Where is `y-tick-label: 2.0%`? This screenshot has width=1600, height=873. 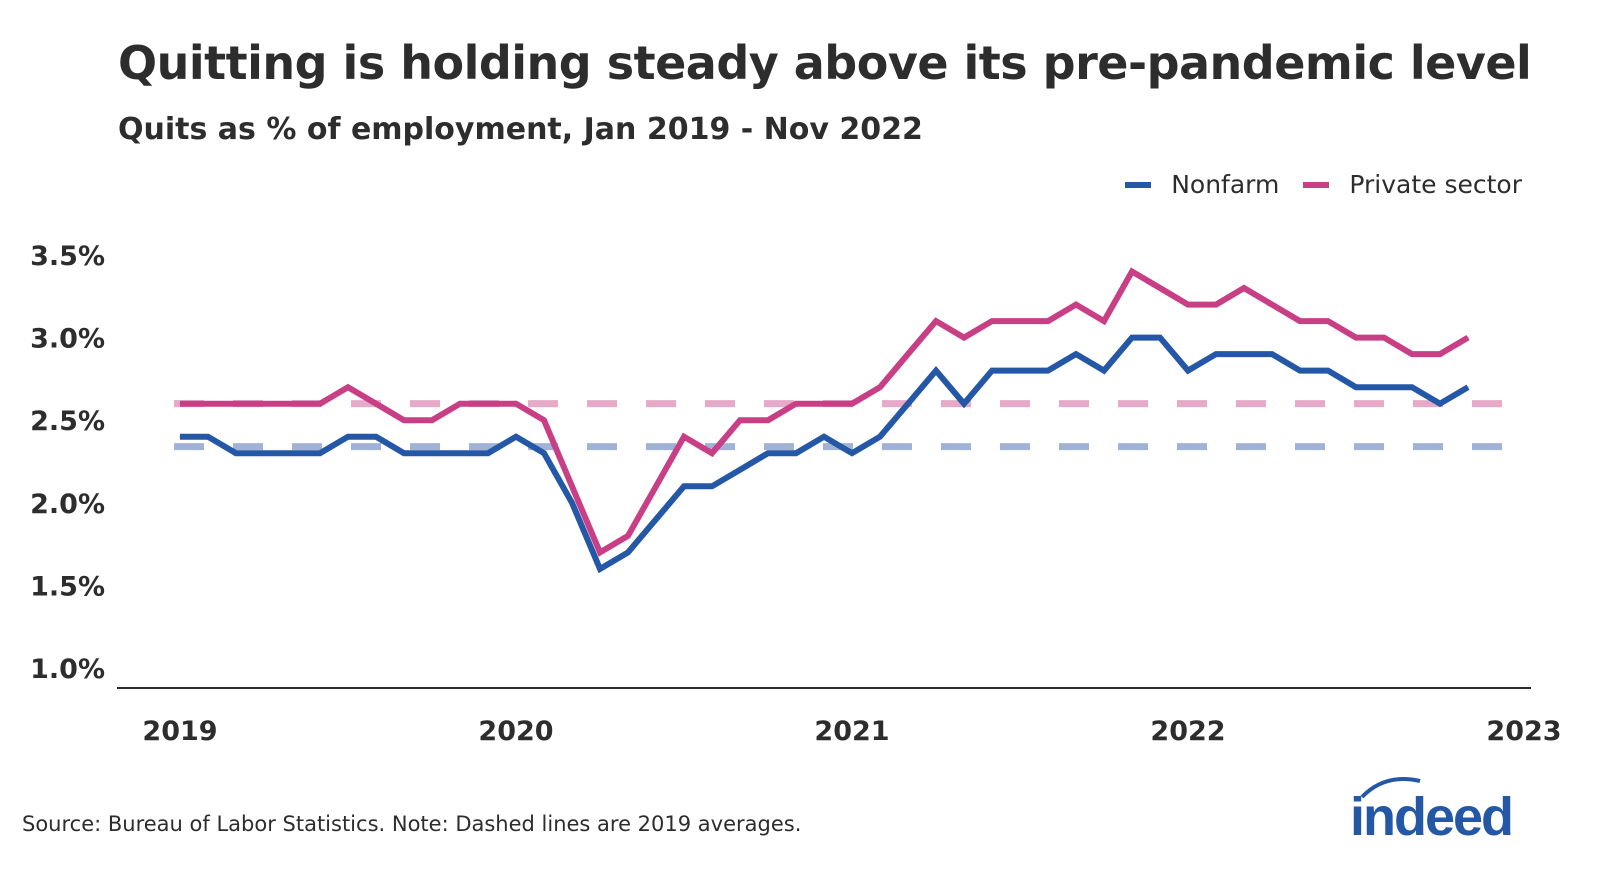 y-tick-label: 2.0% is located at coordinates (67, 504).